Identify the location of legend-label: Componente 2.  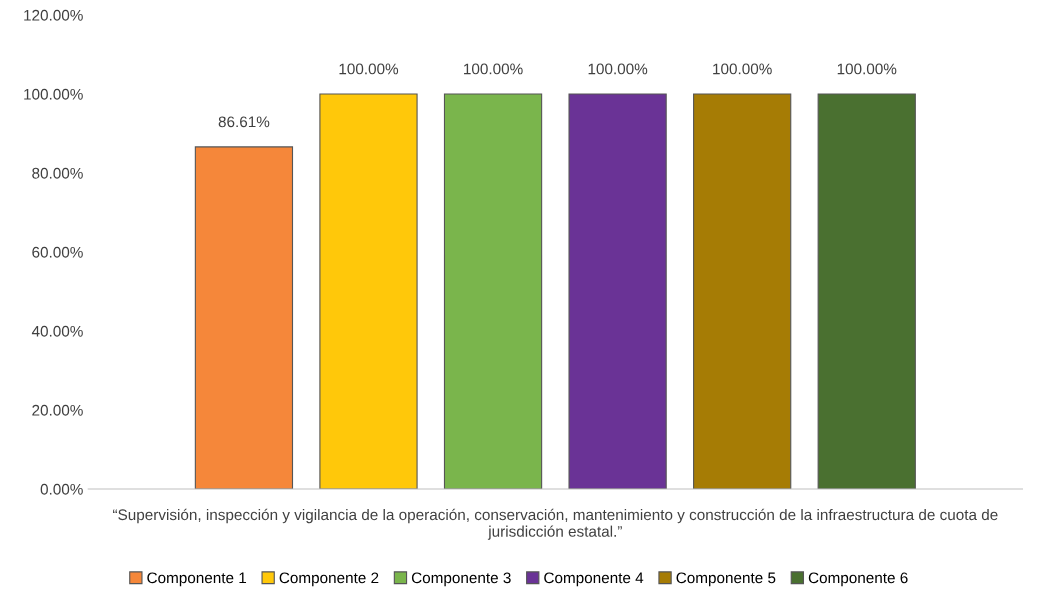
(329, 579).